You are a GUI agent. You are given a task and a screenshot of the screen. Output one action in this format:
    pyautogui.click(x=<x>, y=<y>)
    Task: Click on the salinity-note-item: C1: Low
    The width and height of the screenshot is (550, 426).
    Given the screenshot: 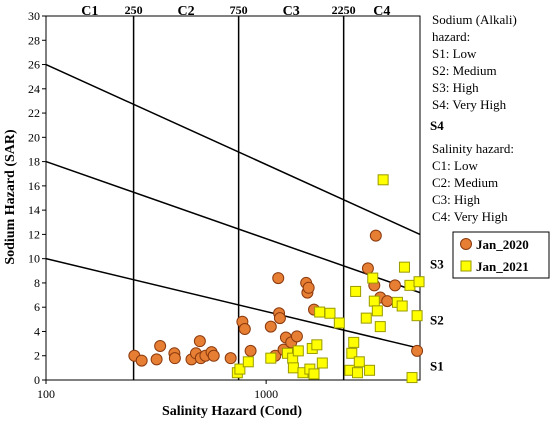 What is the action you would take?
    pyautogui.click(x=455, y=165)
    